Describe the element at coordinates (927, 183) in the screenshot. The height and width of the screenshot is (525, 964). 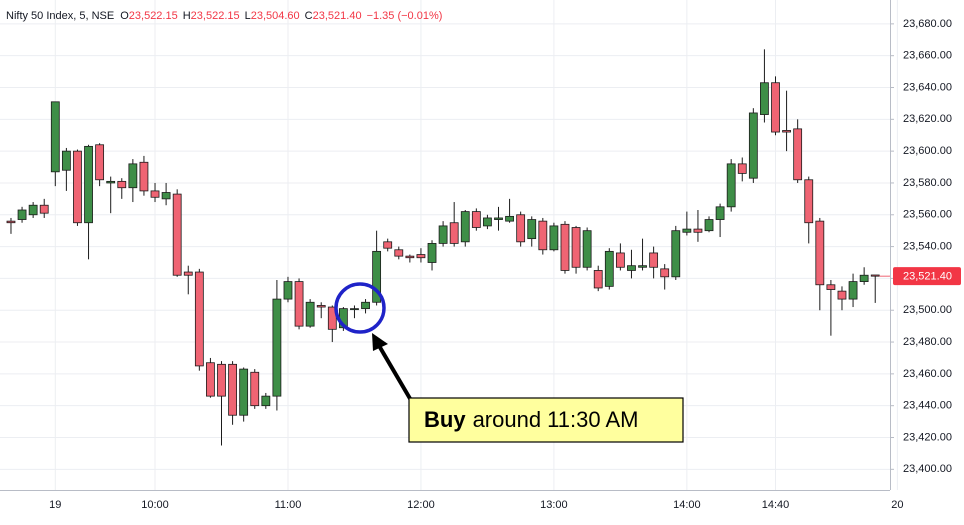
I see `y-tick-label: 23,580.00` at that location.